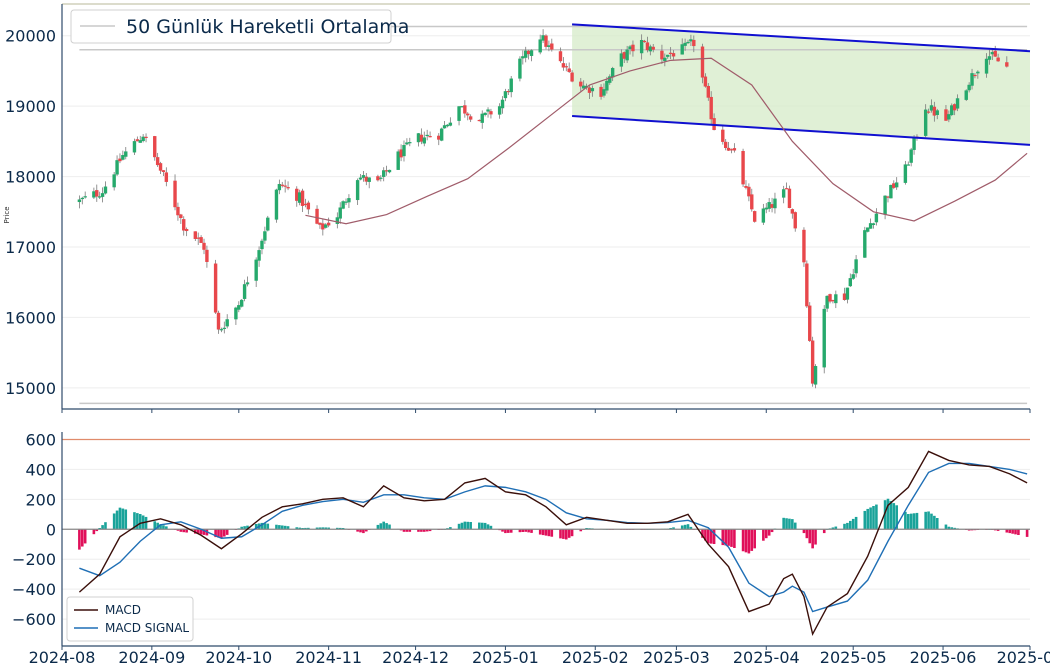 The height and width of the screenshot is (667, 1050). Describe the element at coordinates (801, 38) in the screenshot. I see `channel-upper-line` at that location.